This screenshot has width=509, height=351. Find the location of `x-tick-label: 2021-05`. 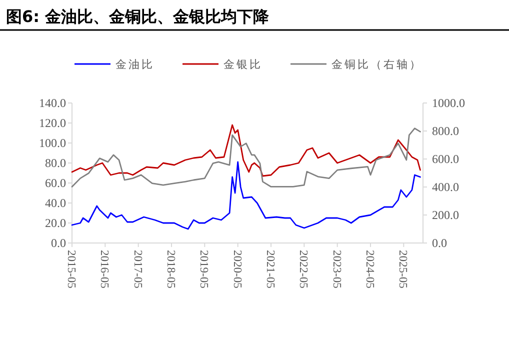

x-tick-label: 2021-05 is located at coordinates (270, 269).